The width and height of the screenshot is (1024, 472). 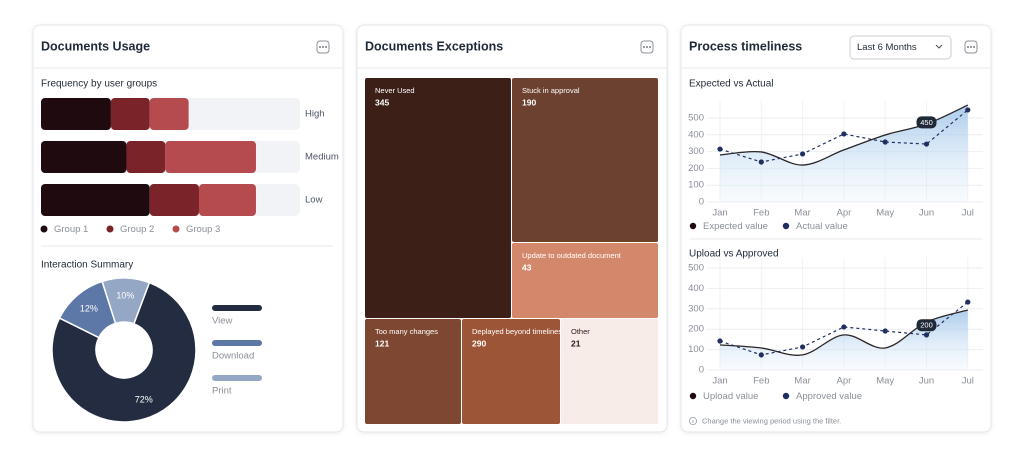 What do you see at coordinates (885, 213) in the screenshot?
I see `x-tick-label: May` at bounding box center [885, 213].